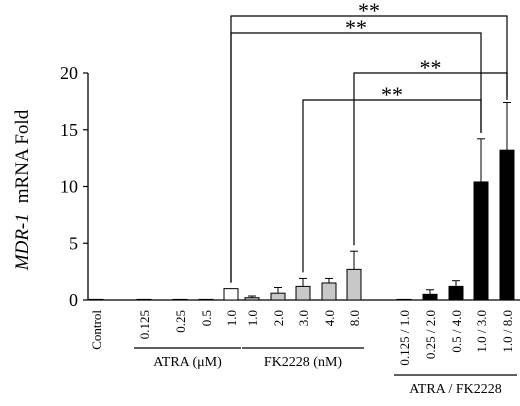 The width and height of the screenshot is (520, 406). Describe the element at coordinates (69, 187) in the screenshot. I see `y-tick-label-2: 10` at that location.